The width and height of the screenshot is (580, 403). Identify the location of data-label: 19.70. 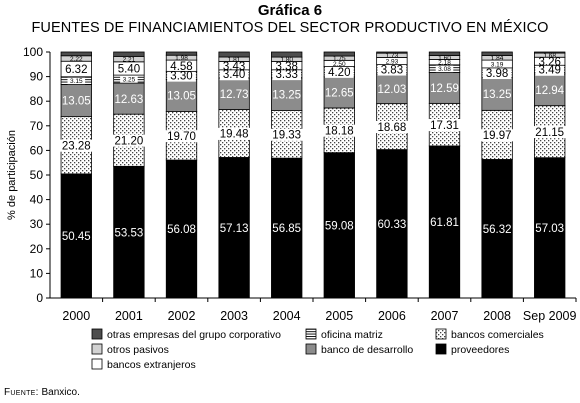
(181, 137).